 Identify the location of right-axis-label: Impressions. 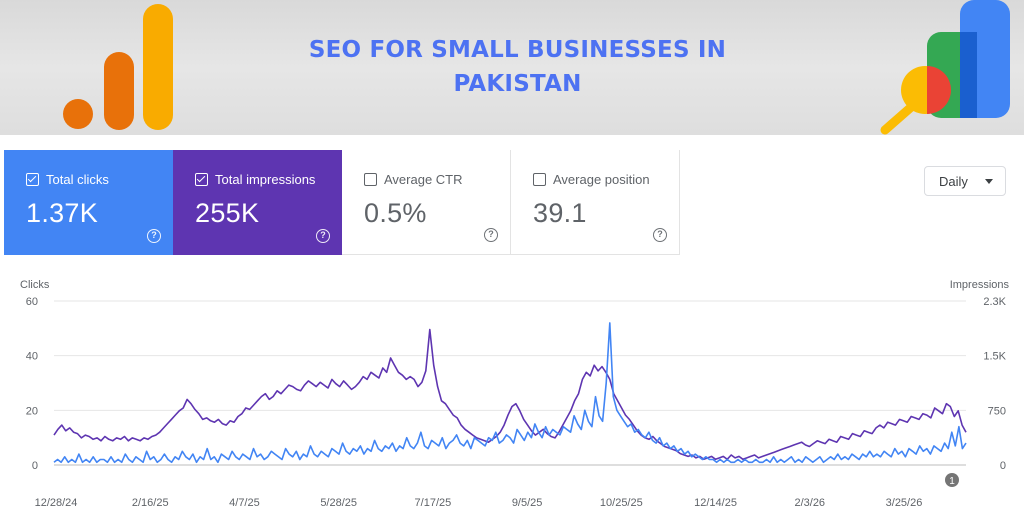
(980, 285).